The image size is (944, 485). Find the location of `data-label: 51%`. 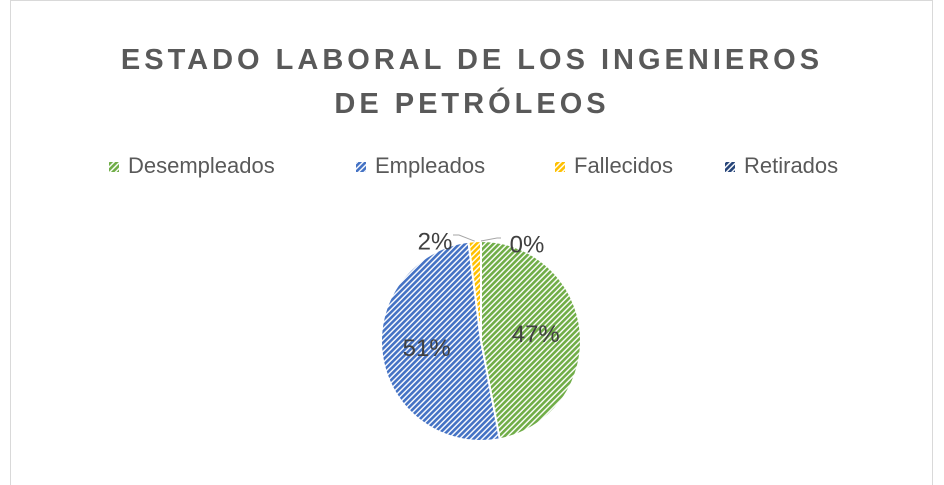

data-label: 51% is located at coordinates (427, 348).